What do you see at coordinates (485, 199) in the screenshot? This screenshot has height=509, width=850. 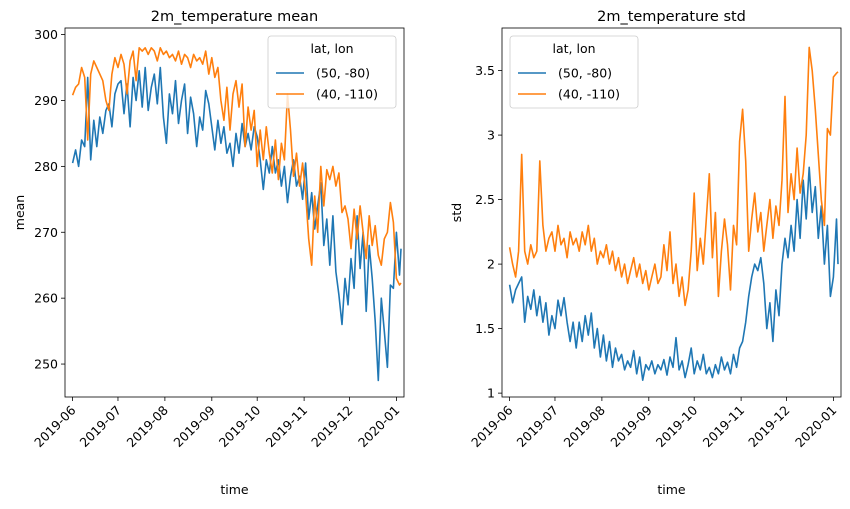 I see `y-tick-label: 2.5` at bounding box center [485, 199].